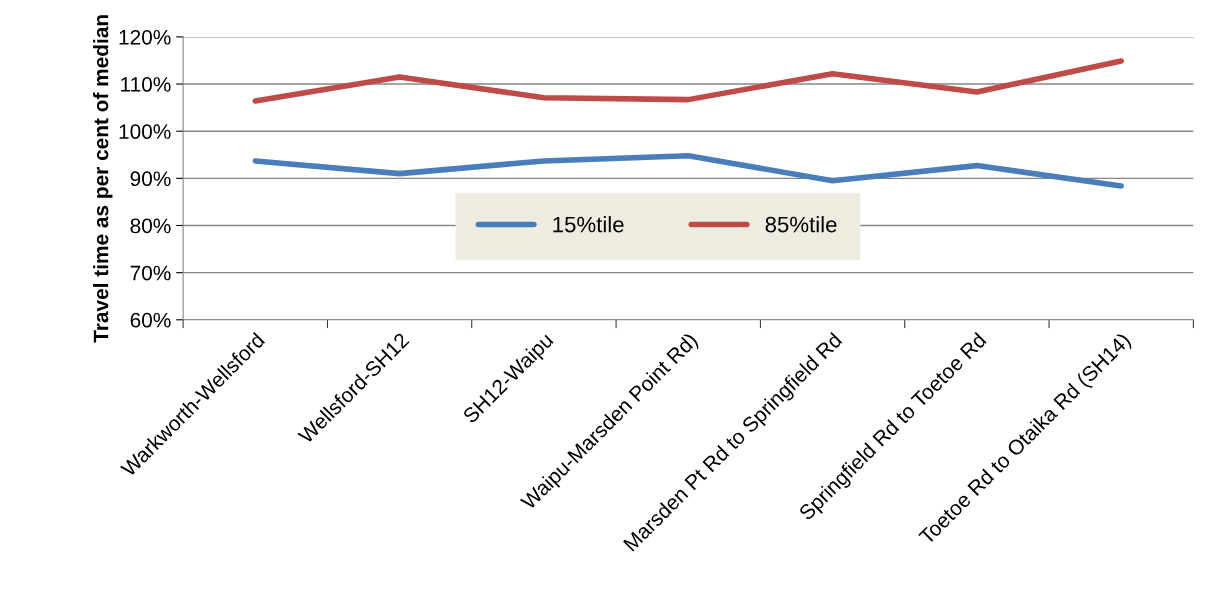 The image size is (1229, 615). I want to click on legend-label: 15%tile, so click(588, 224).